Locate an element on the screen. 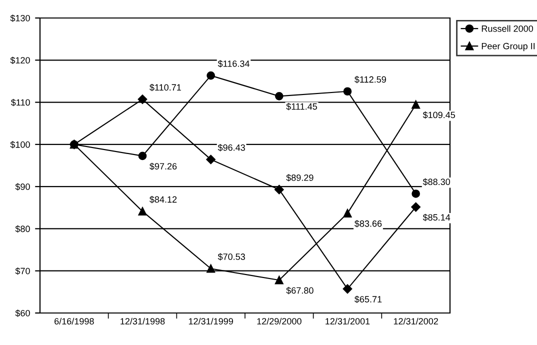  data-label: $85.14 is located at coordinates (436, 218).